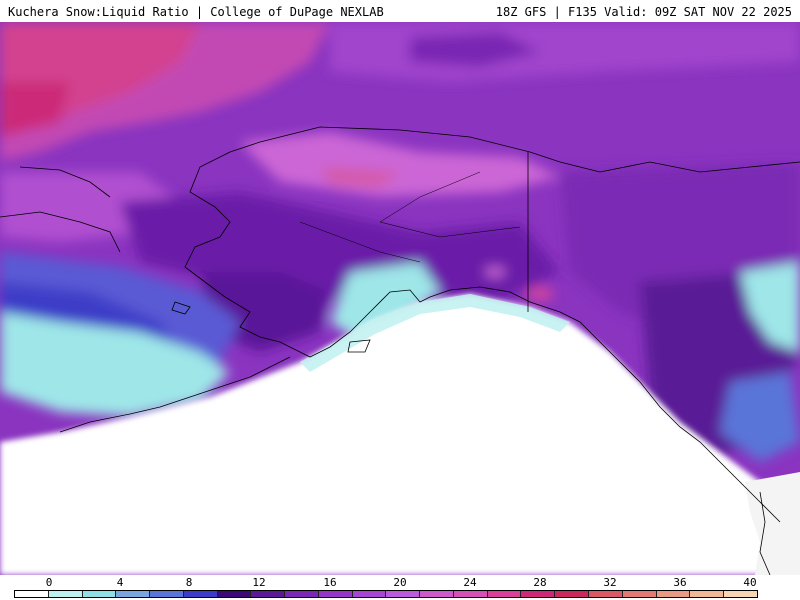 This screenshot has height=600, width=800. I want to click on colorbar-strip, so click(386, 594).